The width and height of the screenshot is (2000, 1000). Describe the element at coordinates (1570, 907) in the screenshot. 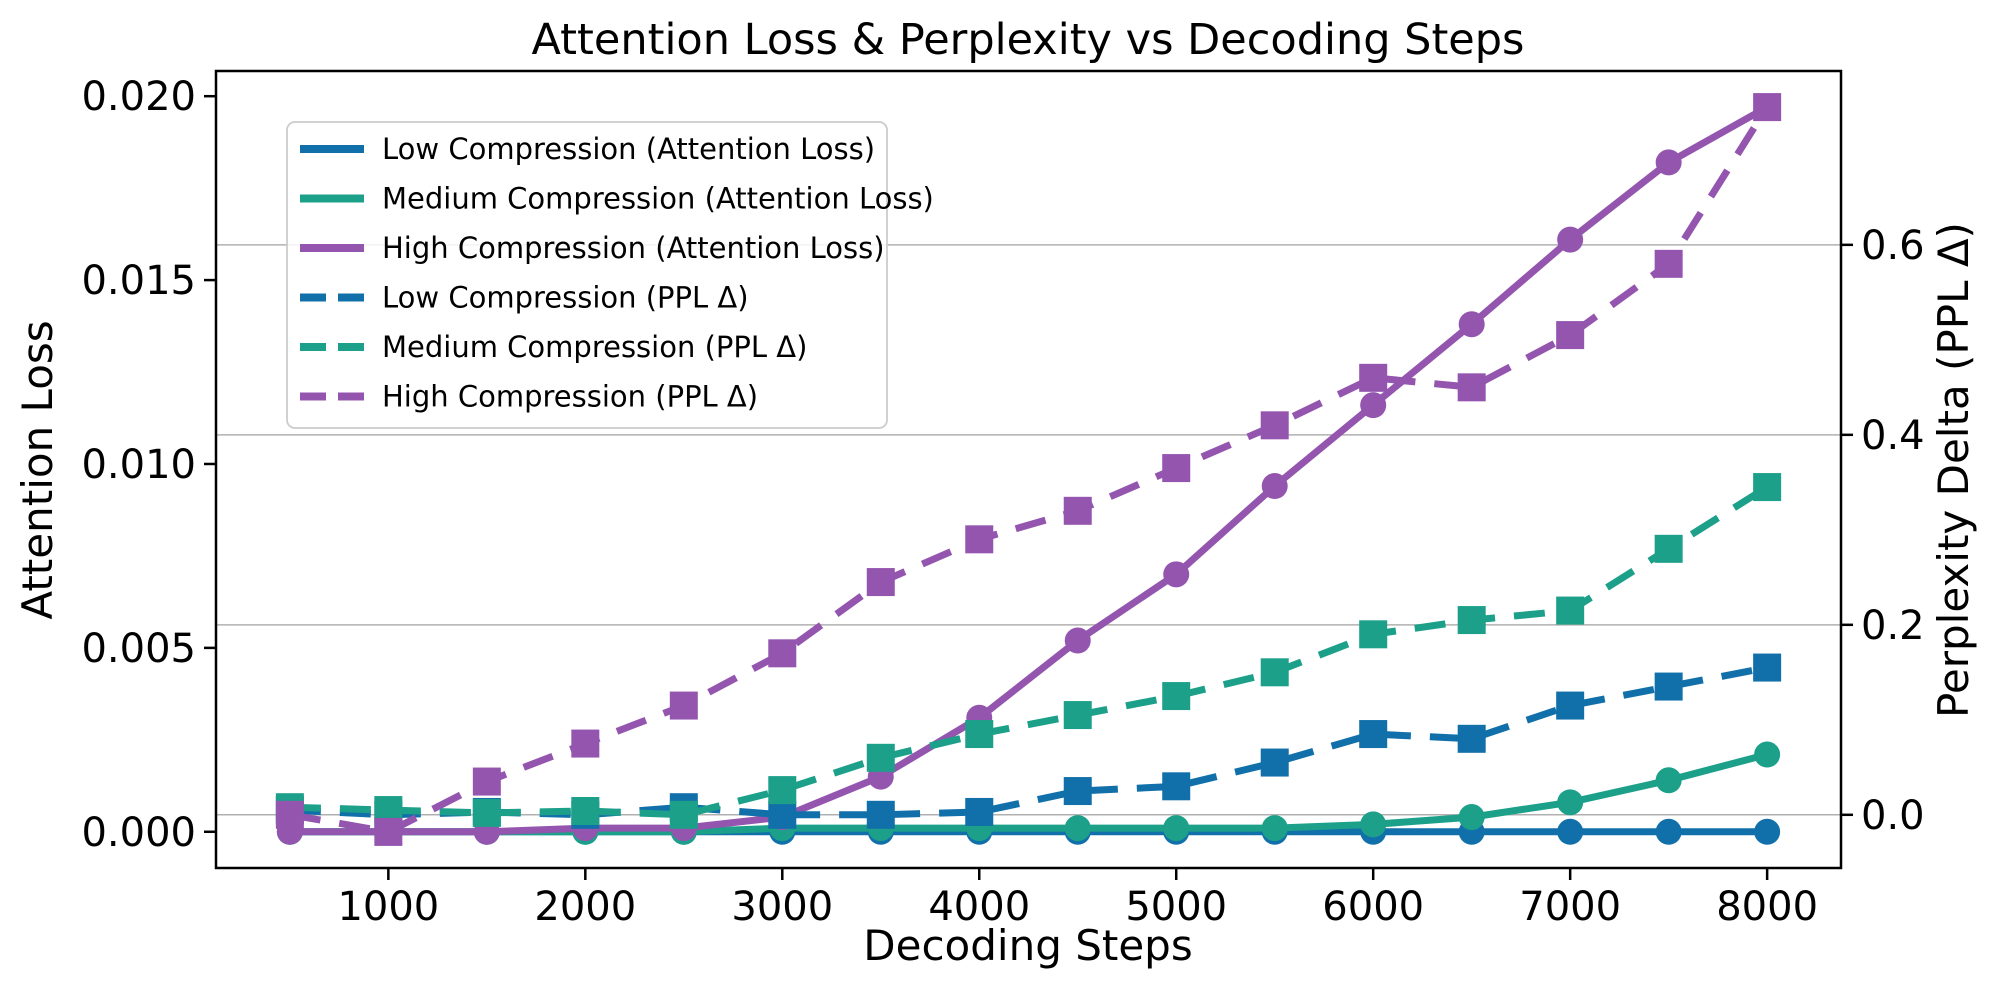

I see `tick-label: 7000` at that location.